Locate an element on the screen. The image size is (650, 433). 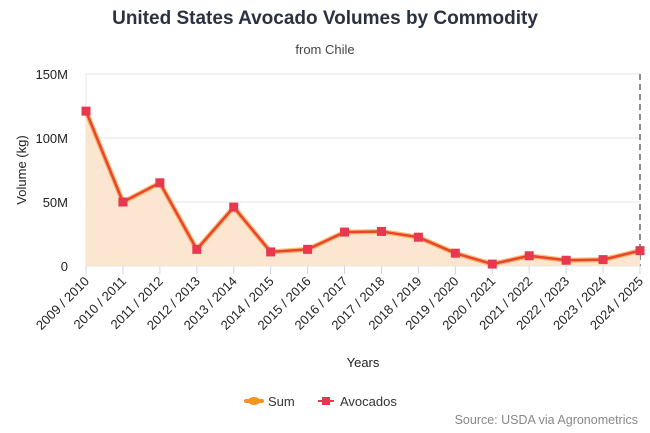
y-axis-title: Volume (kg) is located at coordinates (21, 169).